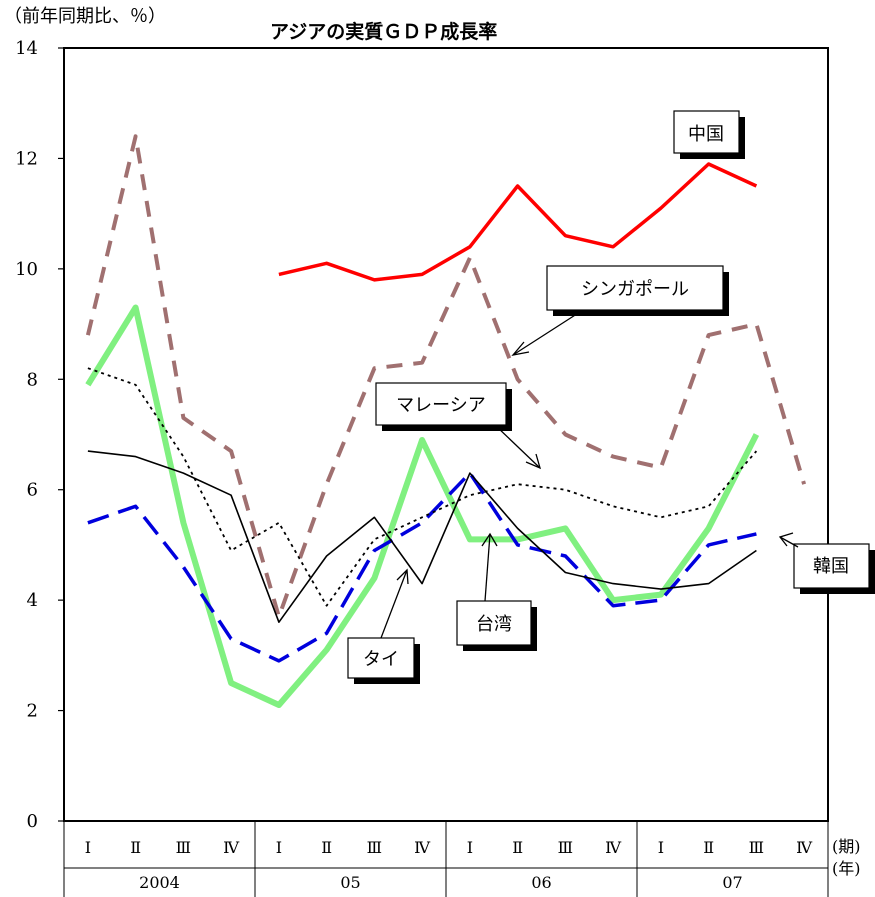  I want to click on y-tick-label: 0, so click(32, 821).